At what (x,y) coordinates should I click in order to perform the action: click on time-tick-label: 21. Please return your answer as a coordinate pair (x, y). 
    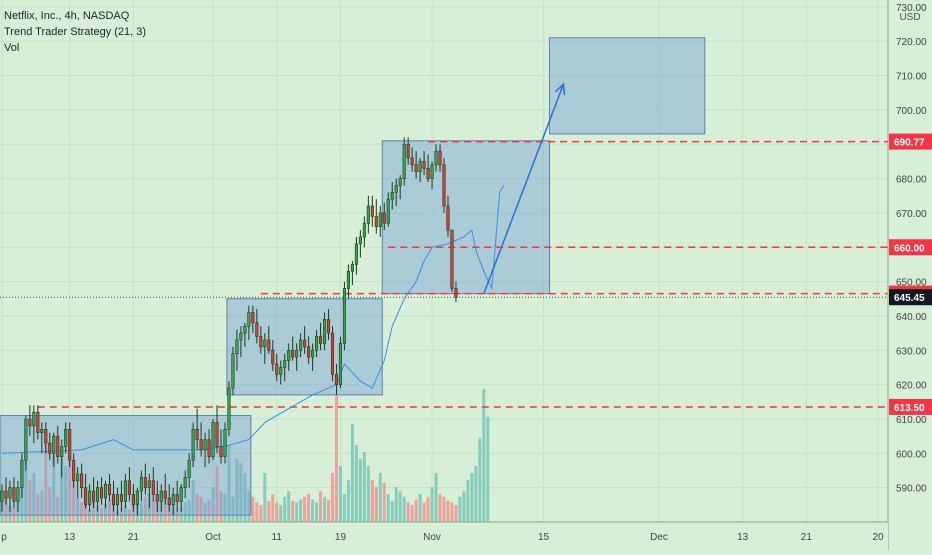
    Looking at the image, I should click on (134, 537).